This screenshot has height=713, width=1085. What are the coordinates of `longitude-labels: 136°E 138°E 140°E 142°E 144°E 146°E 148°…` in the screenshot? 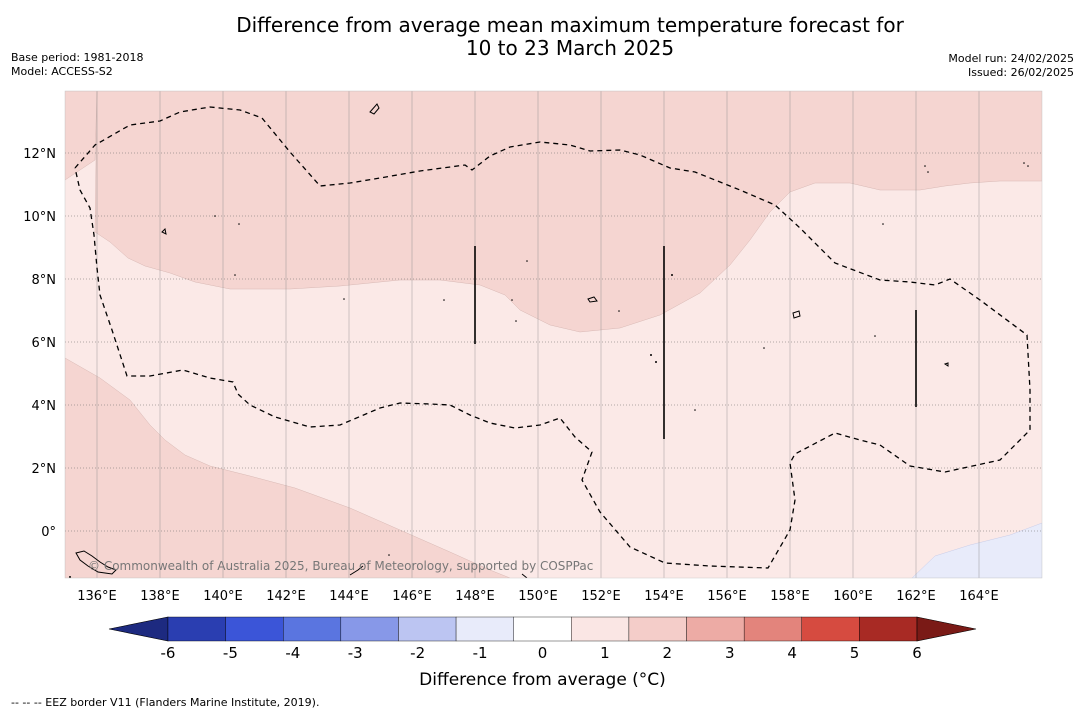 It's located at (538, 596).